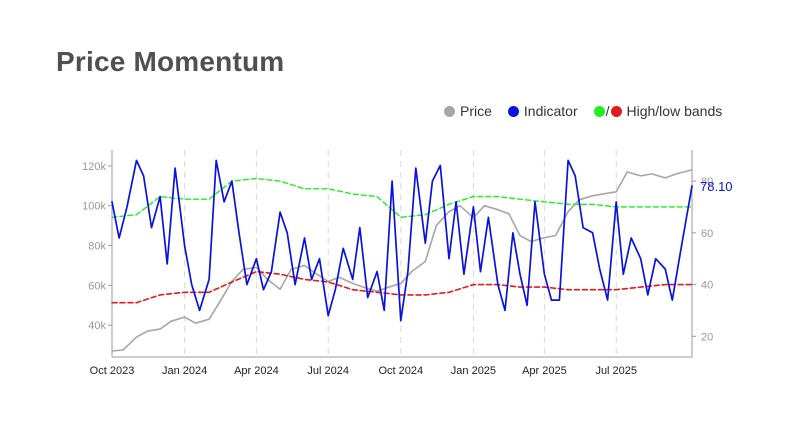  Describe the element at coordinates (402, 198) in the screenshot. I see `high-band-line` at that location.